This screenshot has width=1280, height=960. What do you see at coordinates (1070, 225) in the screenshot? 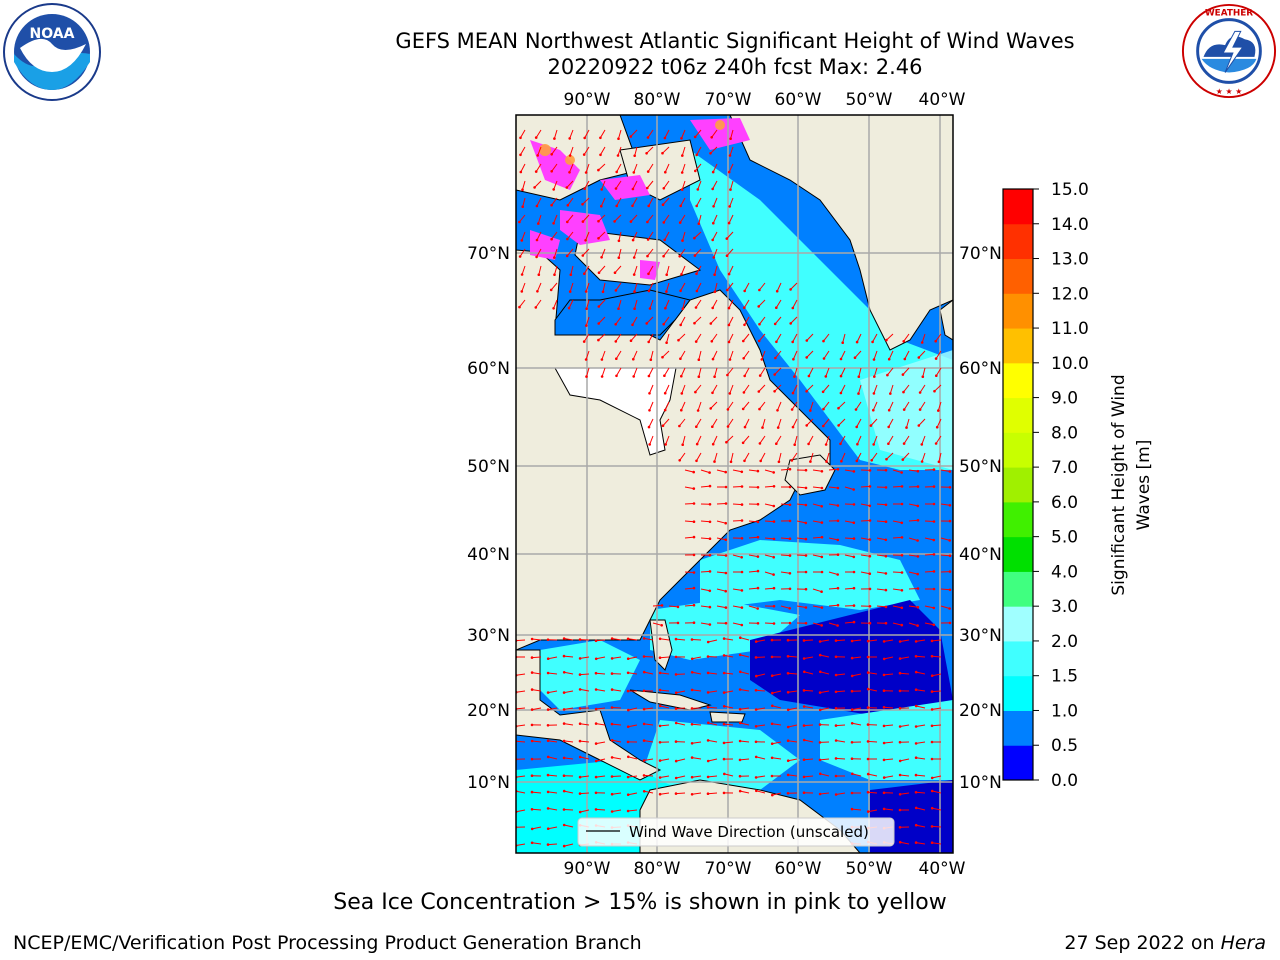
I see `colorbar-tick-label: 14.0` at bounding box center [1070, 225].